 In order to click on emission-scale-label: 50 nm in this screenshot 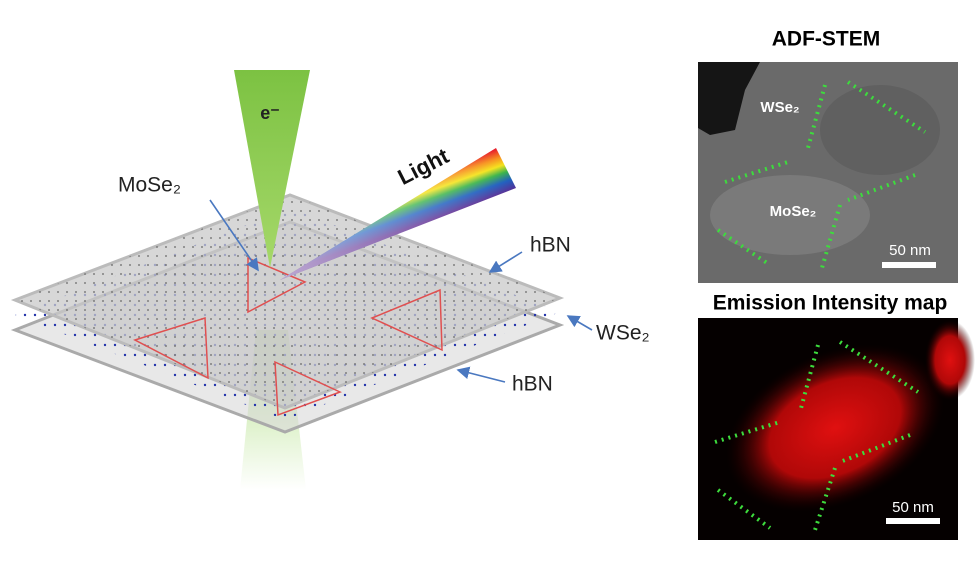, I will do `click(913, 507)`.